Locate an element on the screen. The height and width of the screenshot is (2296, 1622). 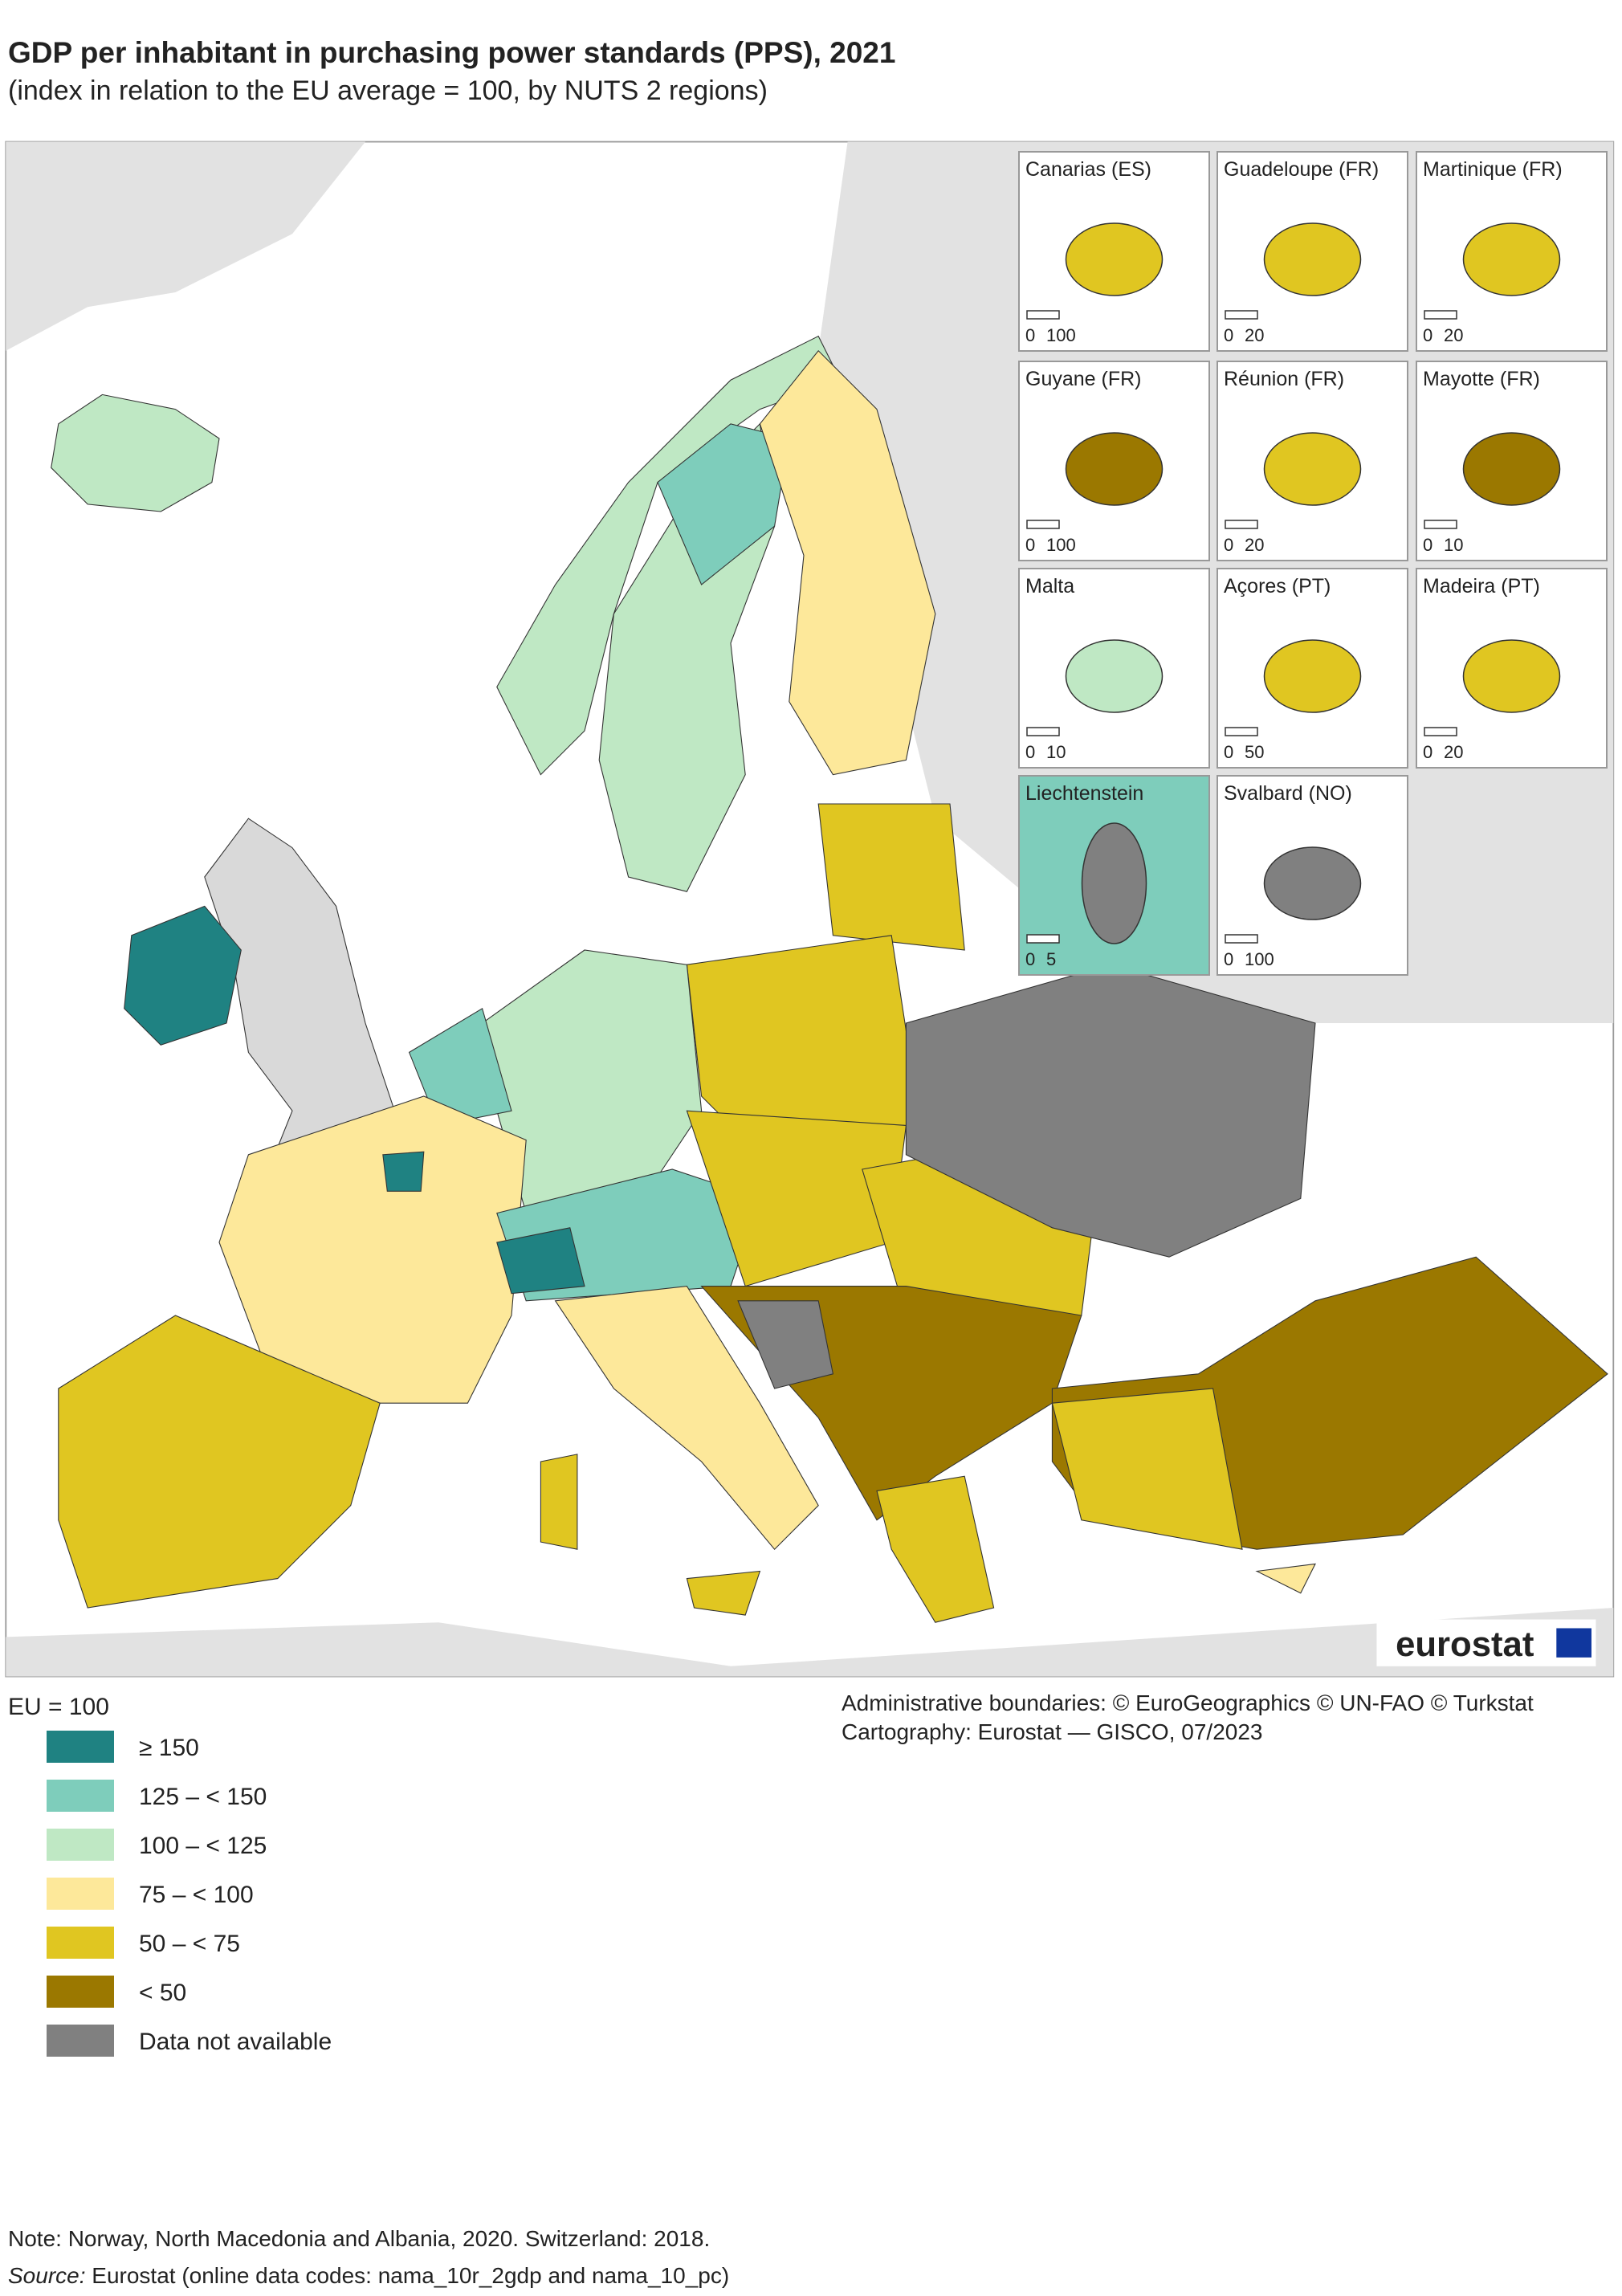
inset-title: Açores (PT) is located at coordinates (1277, 586).